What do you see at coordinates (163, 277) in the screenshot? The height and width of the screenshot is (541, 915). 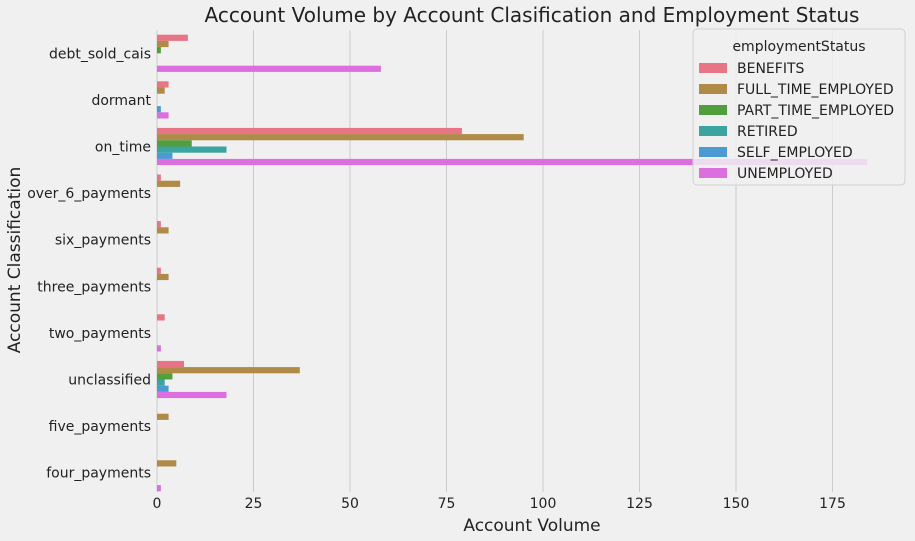 I see `bar-three_payments-full_time_employed` at bounding box center [163, 277].